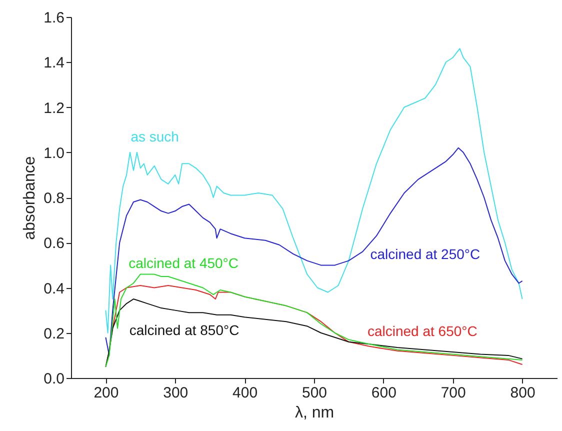  What do you see at coordinates (54, 198) in the screenshot?
I see `y-tick-label: 0.8` at bounding box center [54, 198].